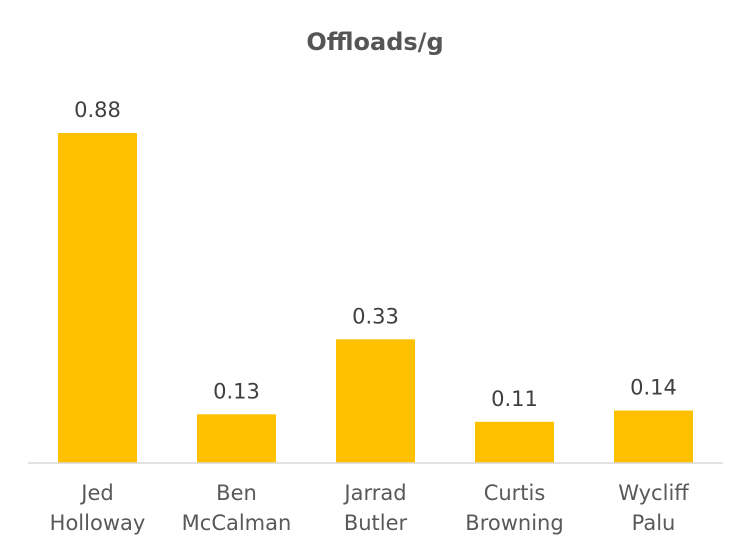 This screenshot has width=750, height=550. Describe the element at coordinates (514, 523) in the screenshot. I see `category-label-3-line-1: Browning` at that location.